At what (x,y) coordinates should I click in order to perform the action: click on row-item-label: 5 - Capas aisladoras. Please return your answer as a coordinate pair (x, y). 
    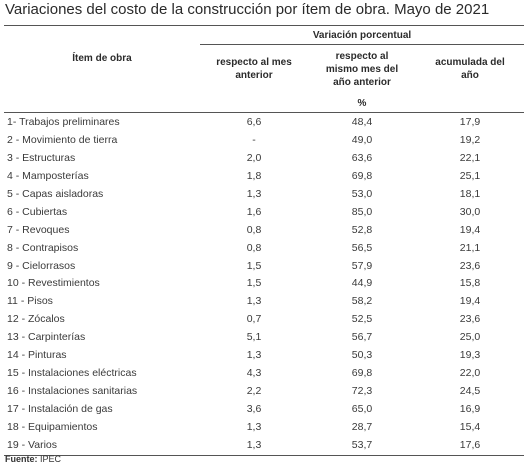
    Looking at the image, I should click on (55, 193).